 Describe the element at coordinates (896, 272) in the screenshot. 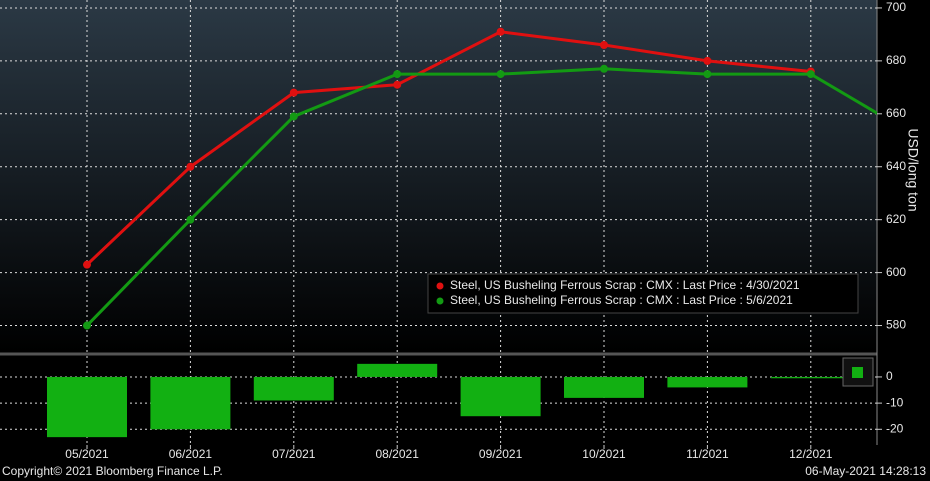

I see `y-tick-label: 600` at that location.